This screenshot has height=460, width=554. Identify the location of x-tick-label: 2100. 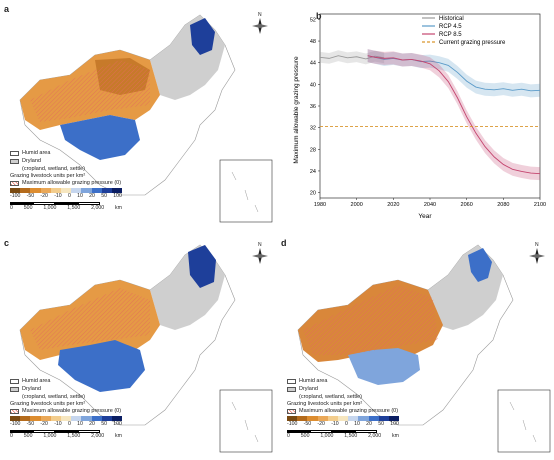
(540, 205).